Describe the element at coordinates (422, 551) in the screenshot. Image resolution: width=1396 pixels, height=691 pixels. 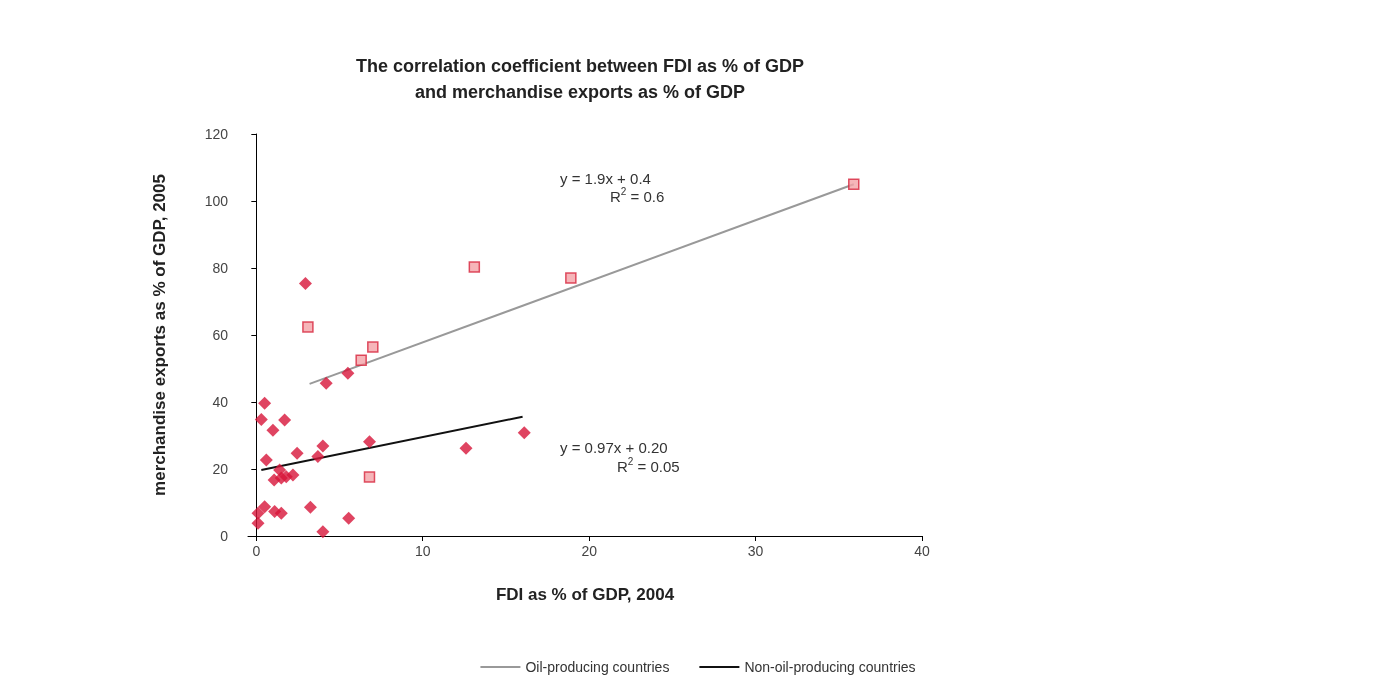
I see `x-tick-label: 10` at that location.